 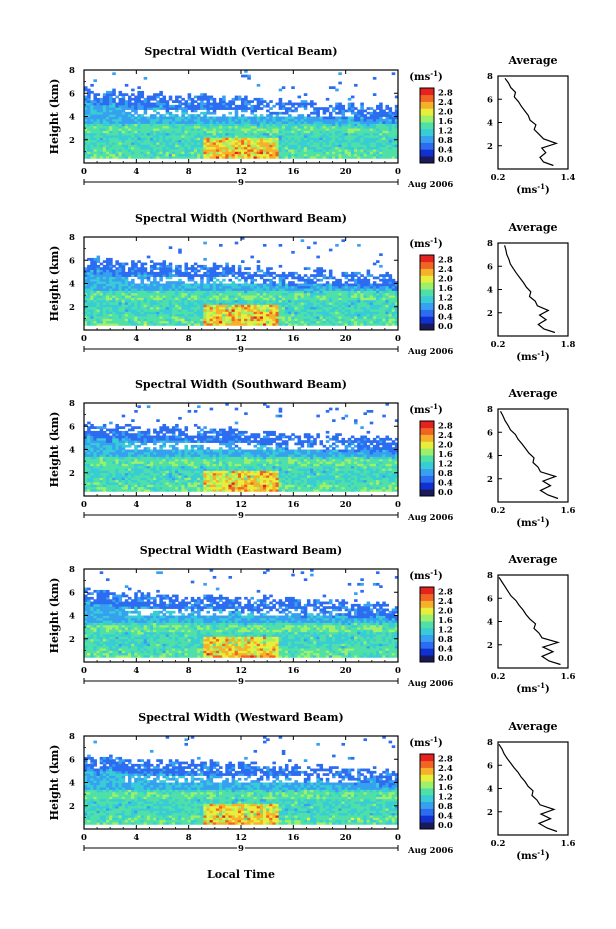 I want to click on average-x-tick-label: 0.2, so click(x=498, y=178).